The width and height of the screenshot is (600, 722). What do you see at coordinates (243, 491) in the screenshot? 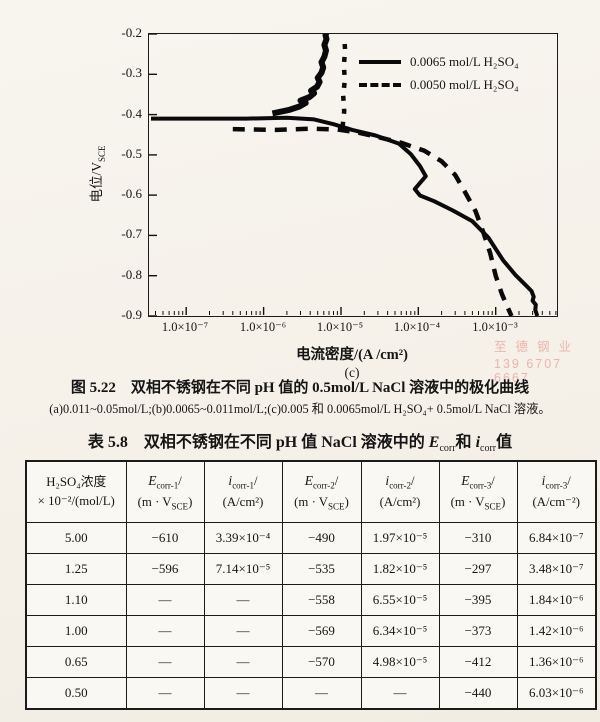
I see `col-header-icorr1: icorr-1/ (A/cm²)` at bounding box center [243, 491].